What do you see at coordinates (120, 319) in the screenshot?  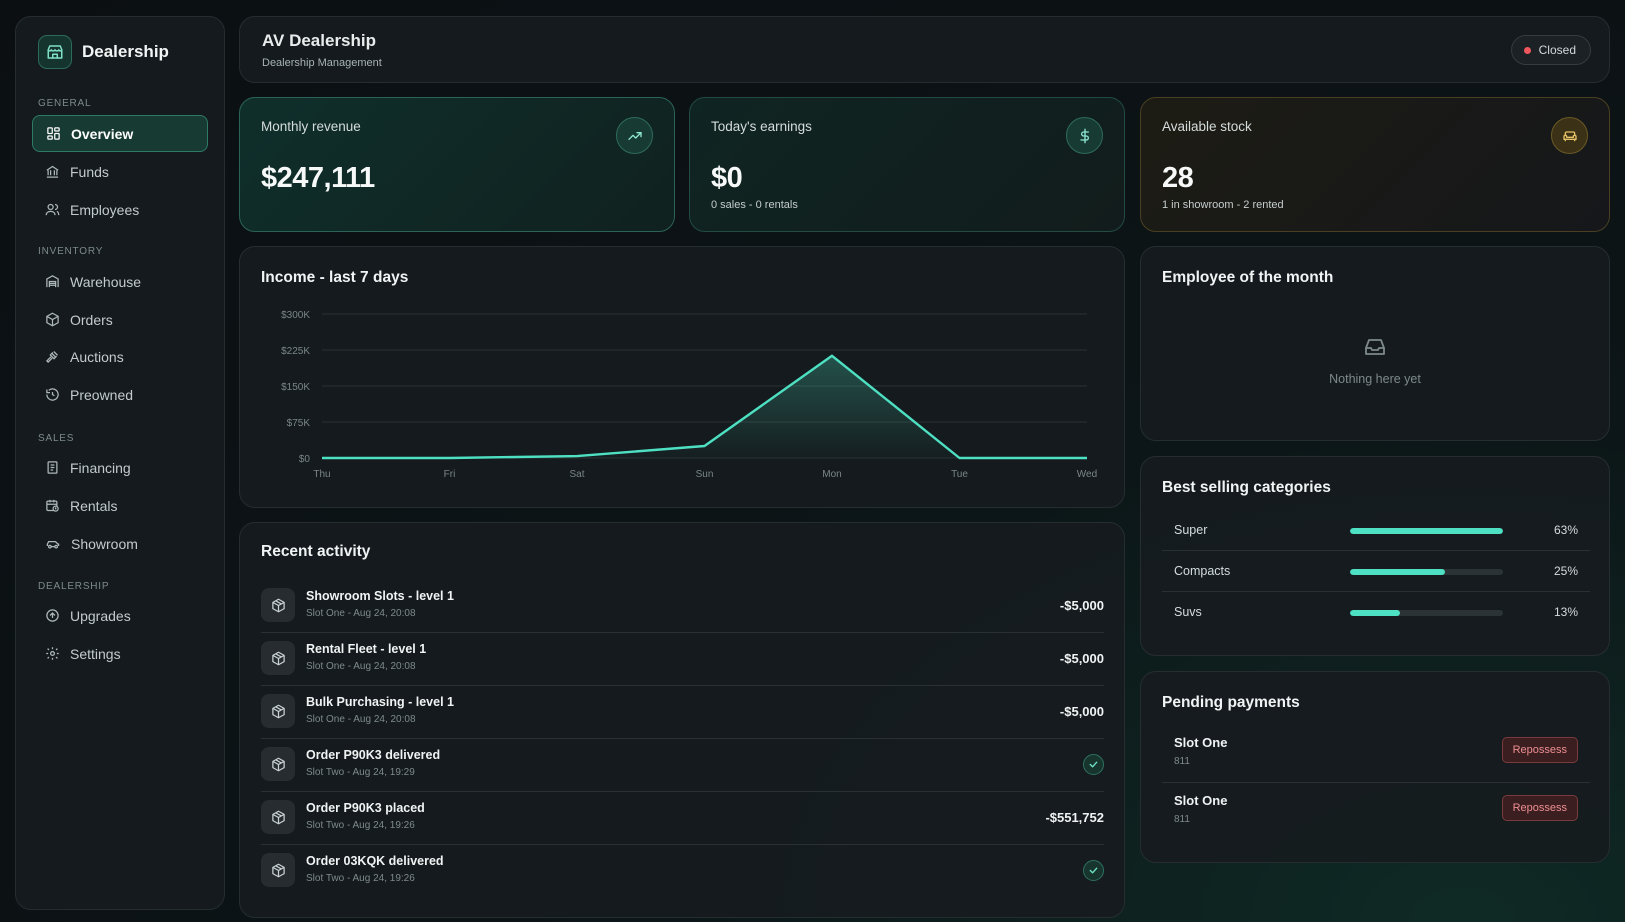 I see `sidebar-item-orders: Orders` at bounding box center [120, 319].